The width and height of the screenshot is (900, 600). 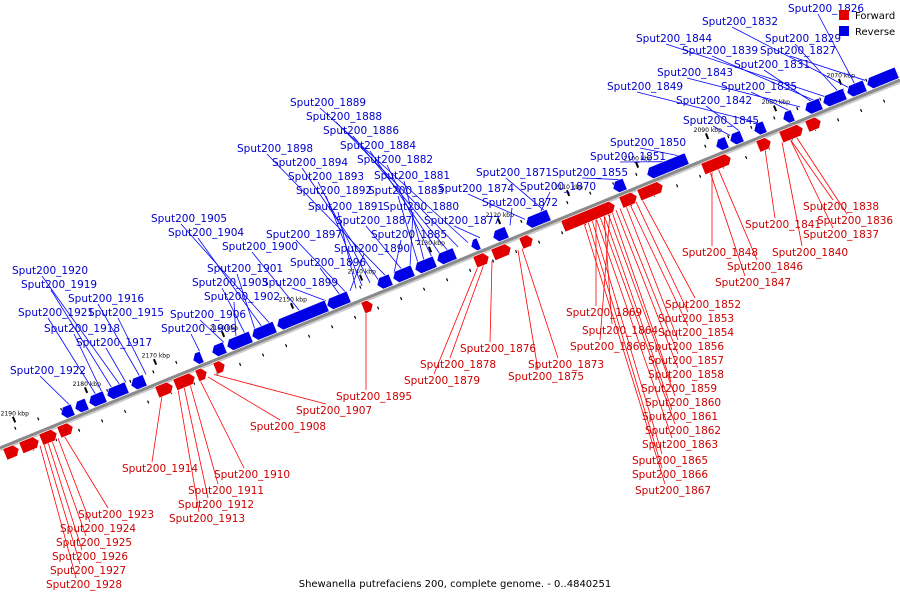 I want to click on forward-gene-label-sput200_1852: Sput200_1852, so click(x=703, y=305).